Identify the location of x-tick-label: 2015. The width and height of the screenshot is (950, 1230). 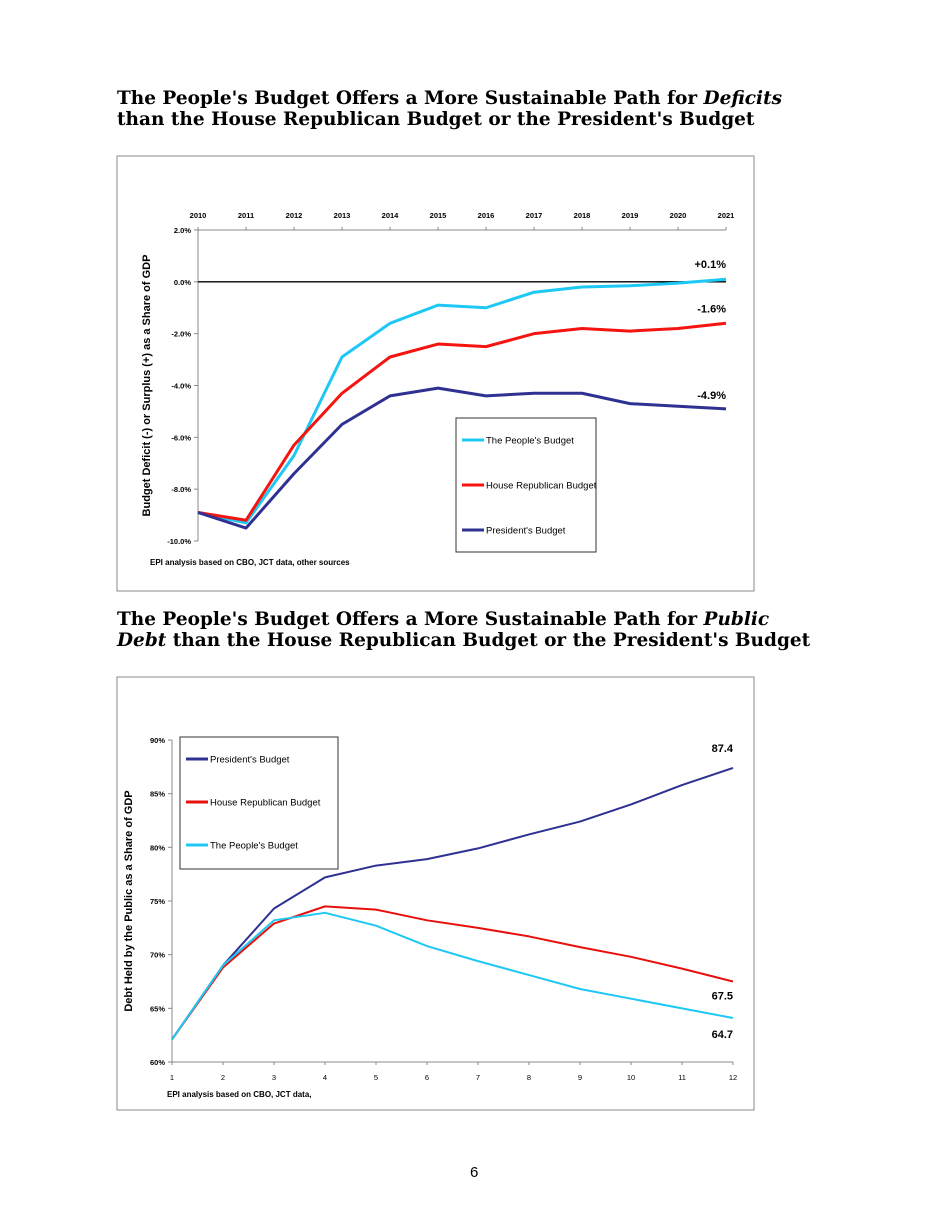
(438, 215).